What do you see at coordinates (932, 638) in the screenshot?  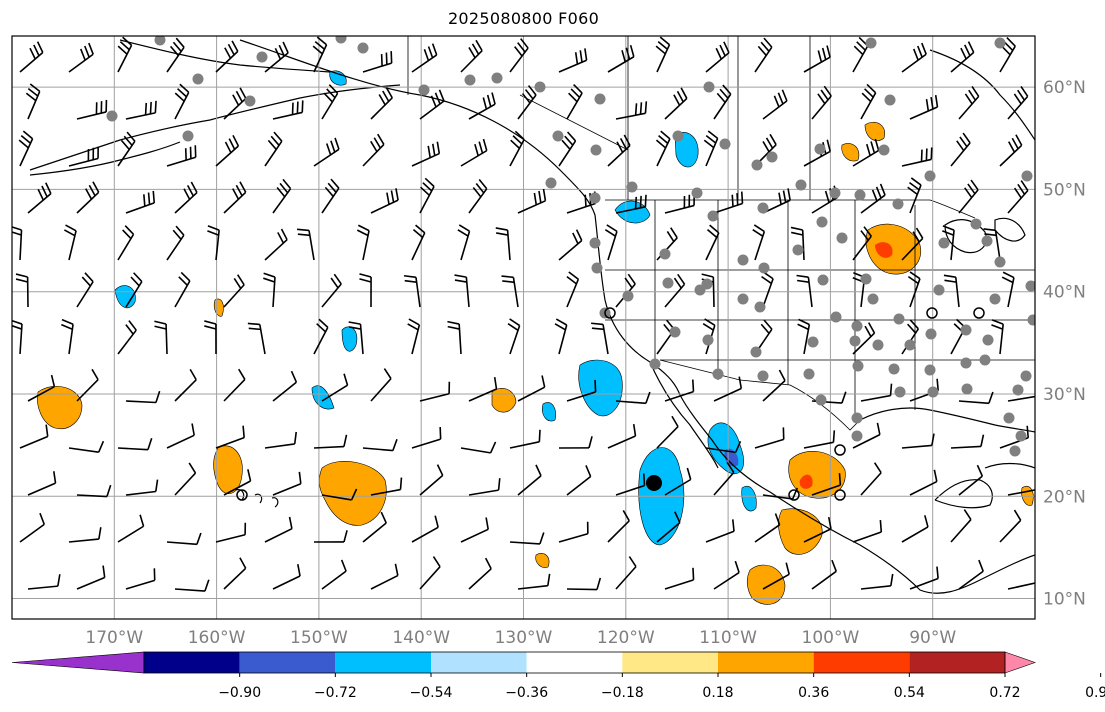 I see `lon-tick-label: 90°W` at bounding box center [932, 638].